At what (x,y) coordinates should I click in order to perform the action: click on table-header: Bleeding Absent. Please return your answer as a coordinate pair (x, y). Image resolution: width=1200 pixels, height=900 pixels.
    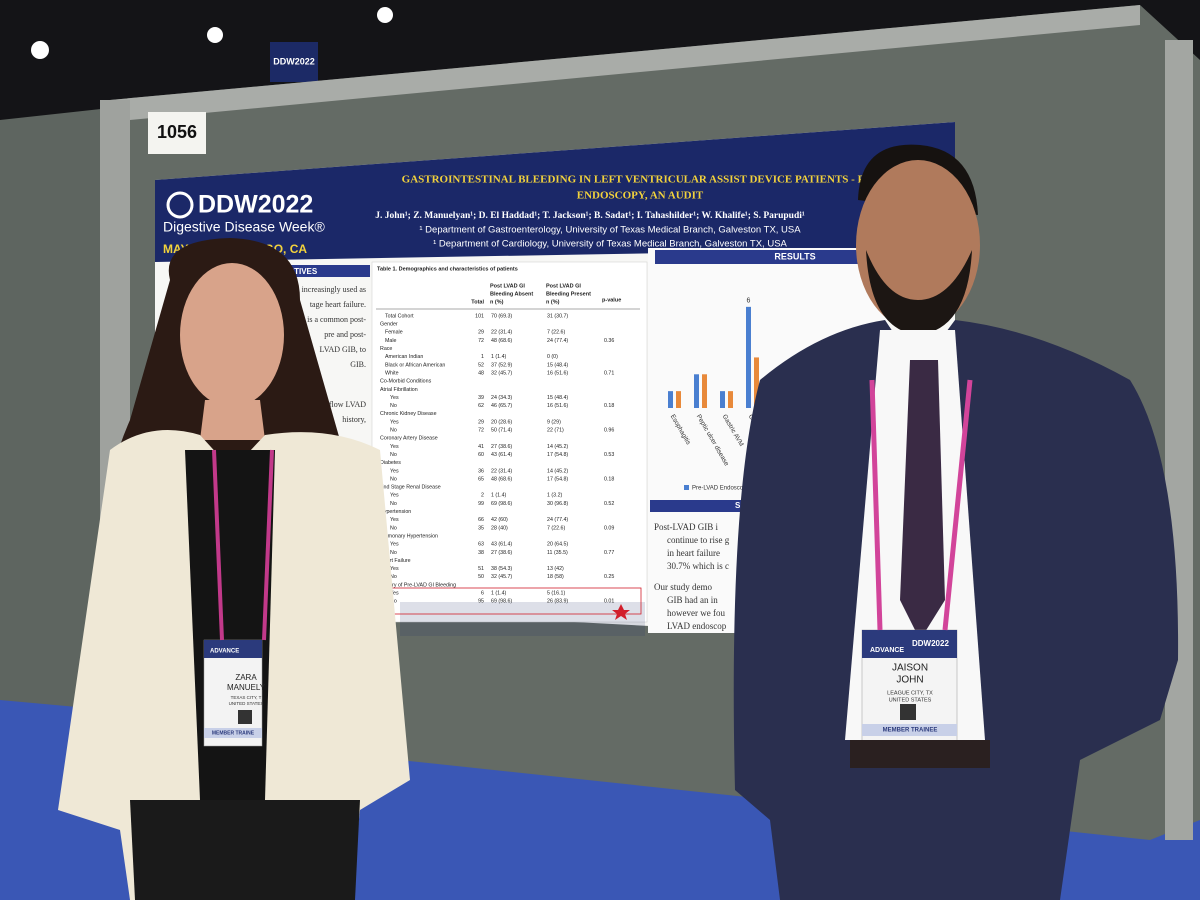
    Looking at the image, I should click on (511, 294).